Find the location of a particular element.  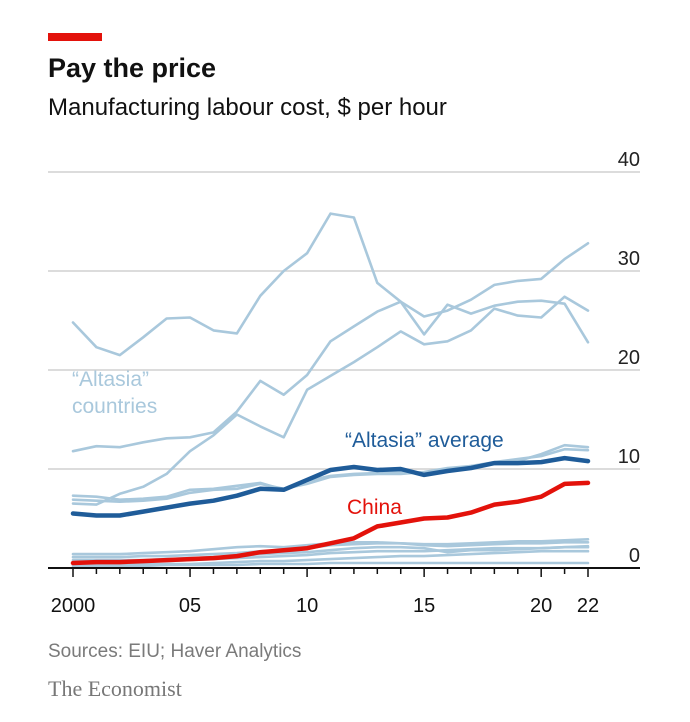

y-tick-label: 40 is located at coordinates (629, 160).